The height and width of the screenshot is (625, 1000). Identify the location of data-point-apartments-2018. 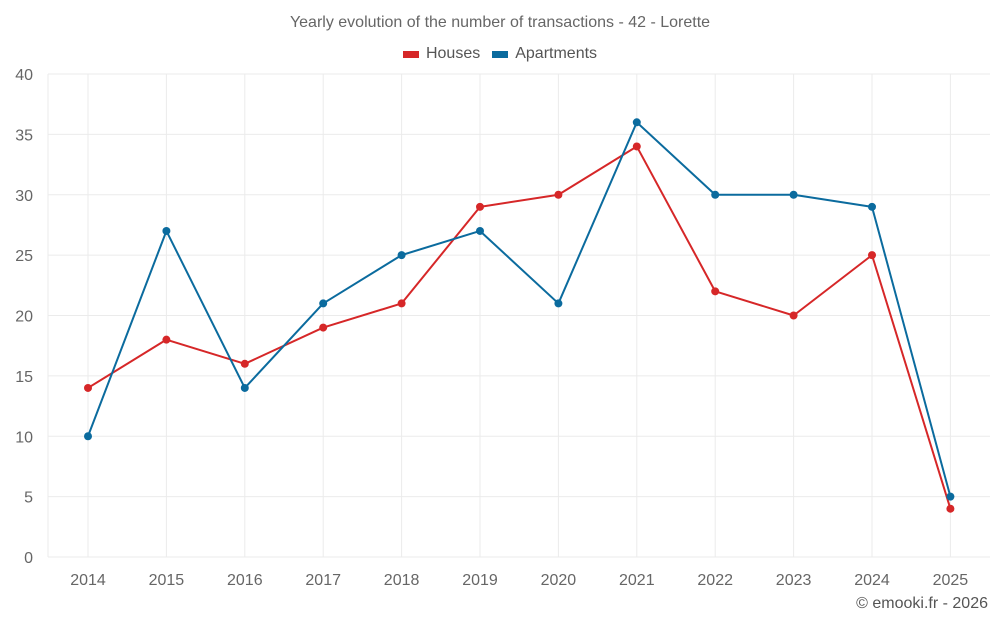
(401, 255).